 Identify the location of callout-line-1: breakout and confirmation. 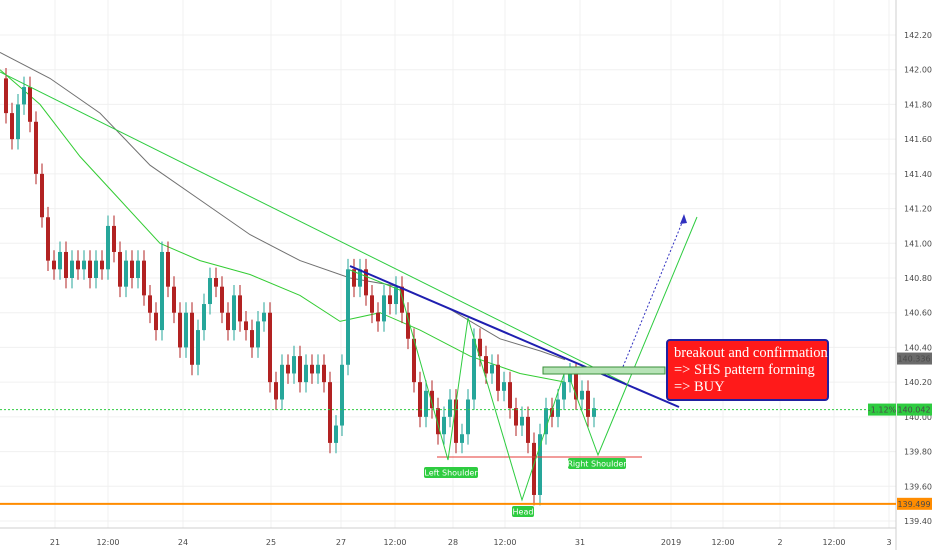
(751, 353).